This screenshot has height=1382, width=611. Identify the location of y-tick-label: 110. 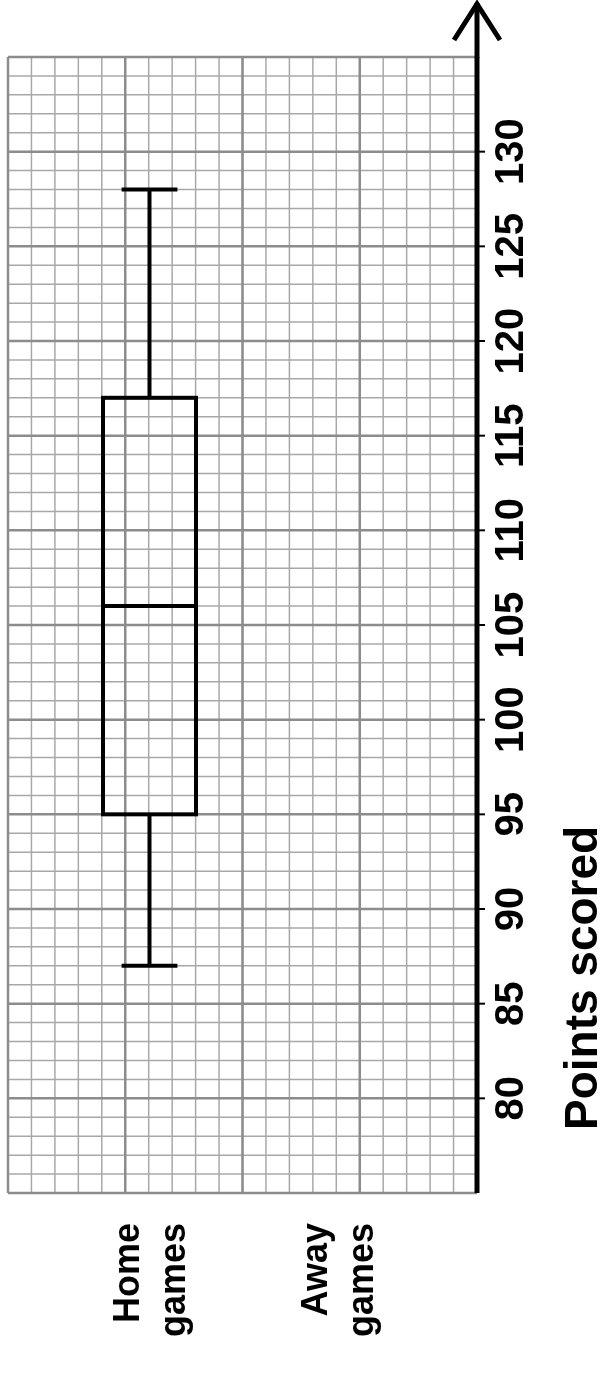
(509, 530).